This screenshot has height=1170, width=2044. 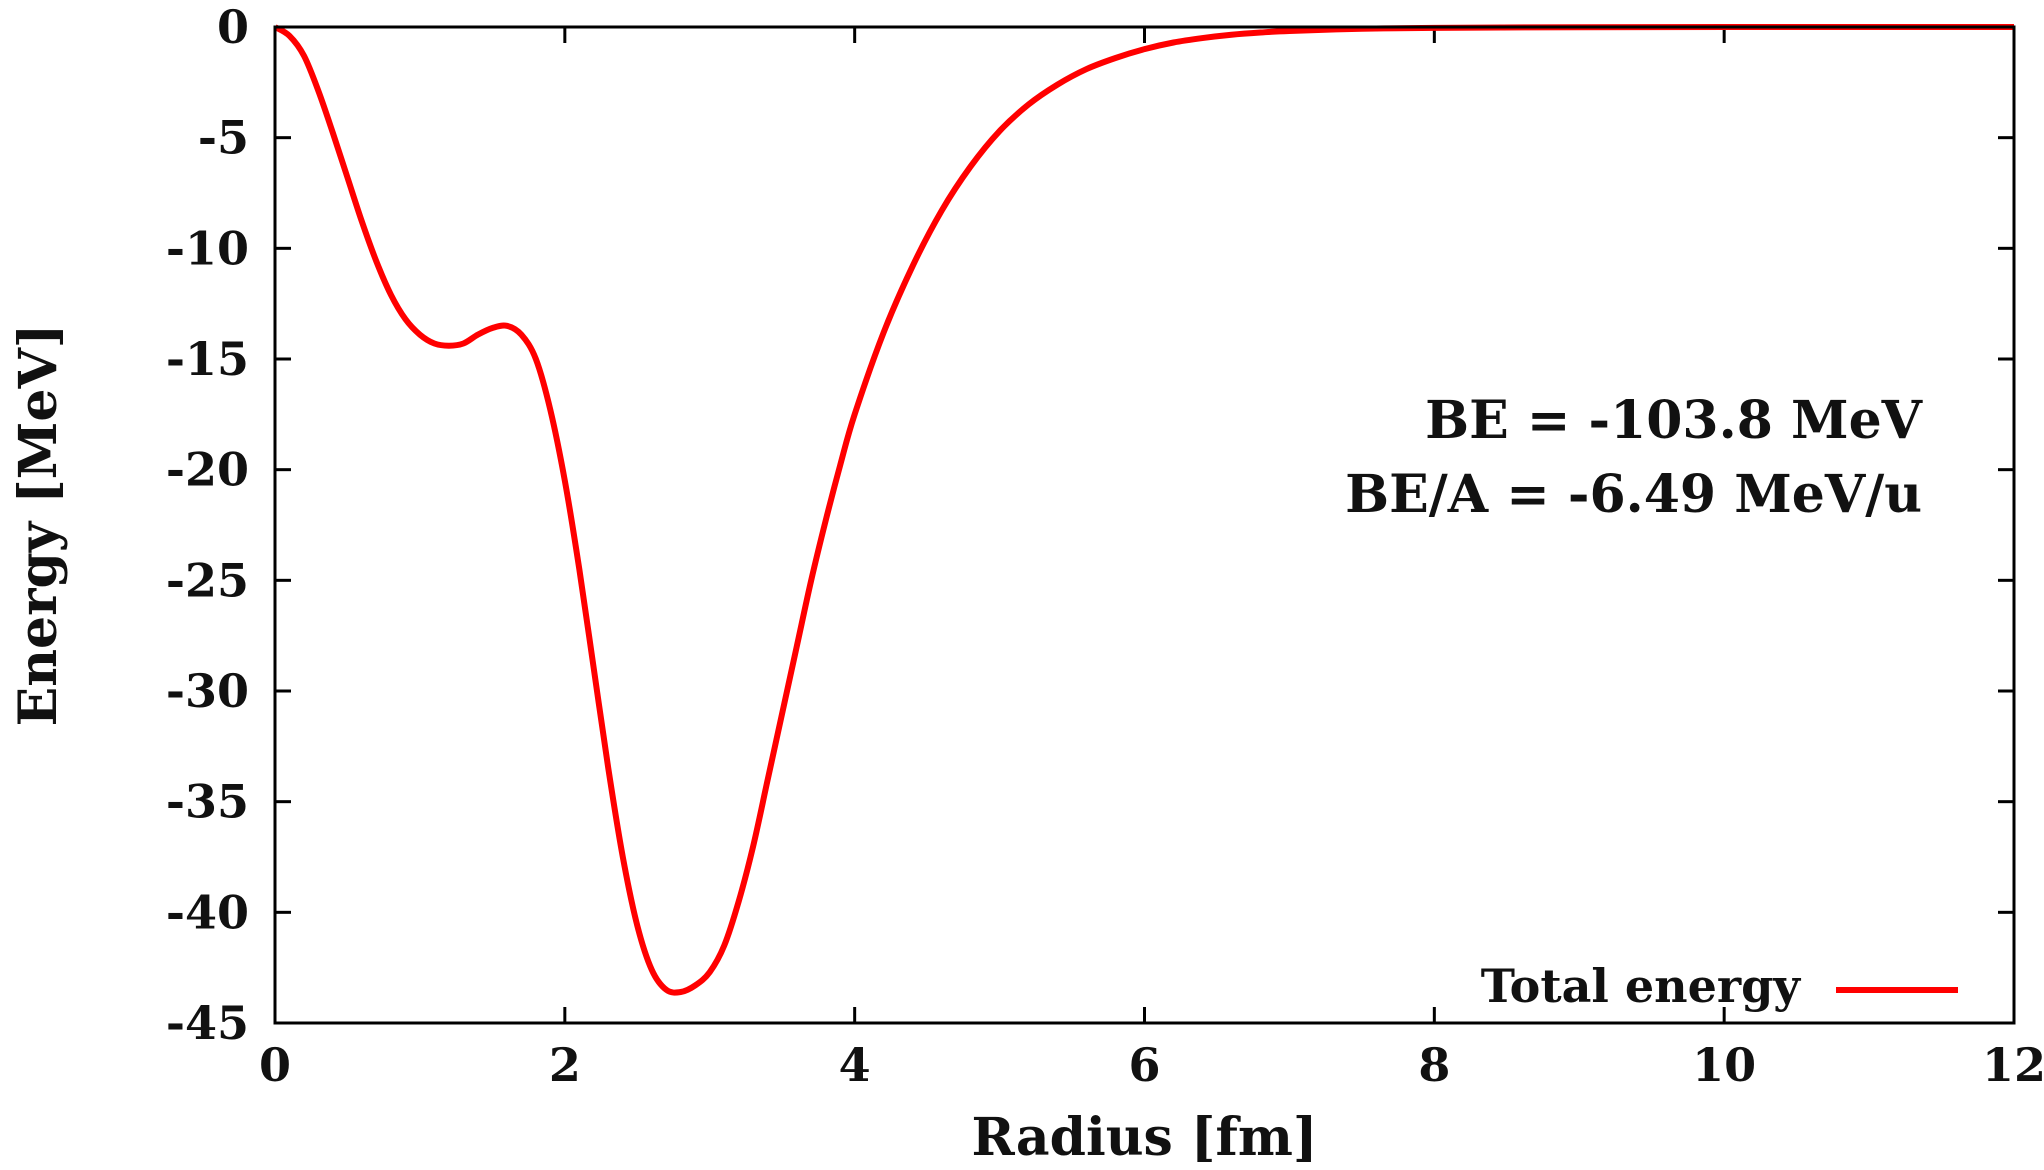 What do you see at coordinates (207, 802) in the screenshot?
I see `y-tick-label: -35` at bounding box center [207, 802].